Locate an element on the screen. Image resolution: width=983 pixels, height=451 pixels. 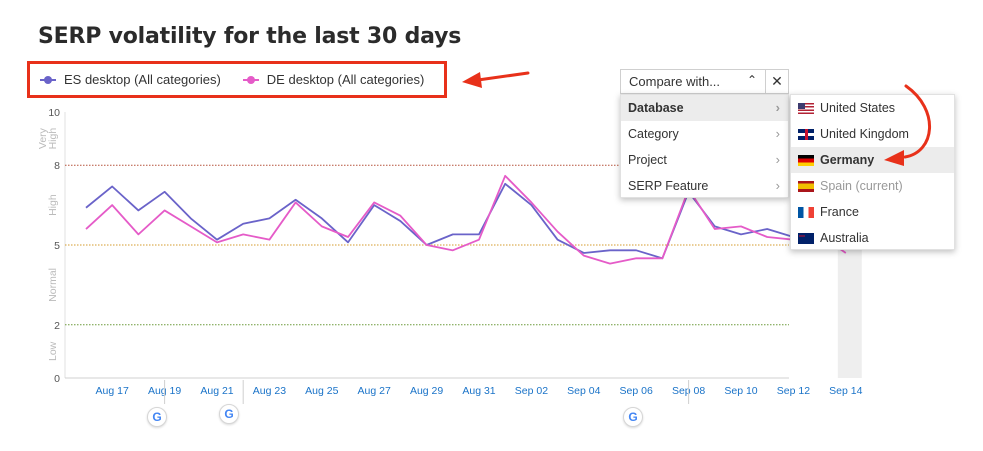
es-flag-icon is located at coordinates (806, 186).